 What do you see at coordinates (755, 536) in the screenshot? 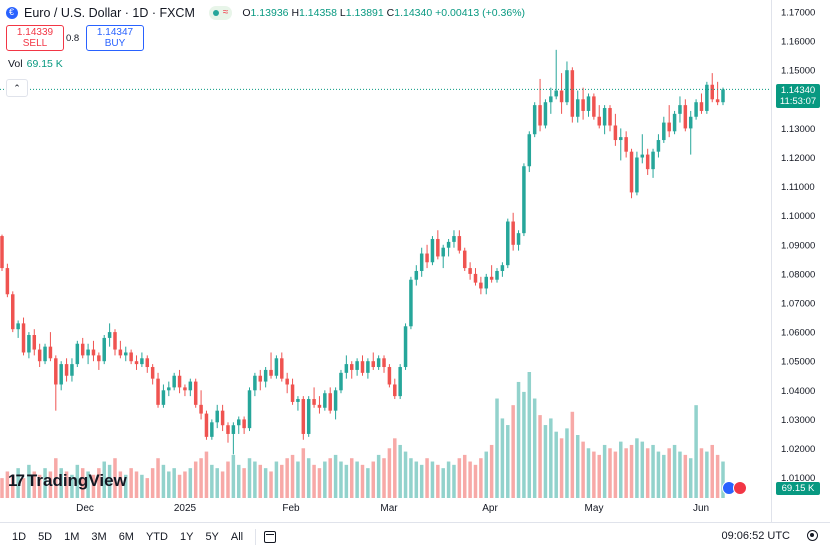
I see `utc-clock: 09:06:52 UTC` at bounding box center [755, 536].